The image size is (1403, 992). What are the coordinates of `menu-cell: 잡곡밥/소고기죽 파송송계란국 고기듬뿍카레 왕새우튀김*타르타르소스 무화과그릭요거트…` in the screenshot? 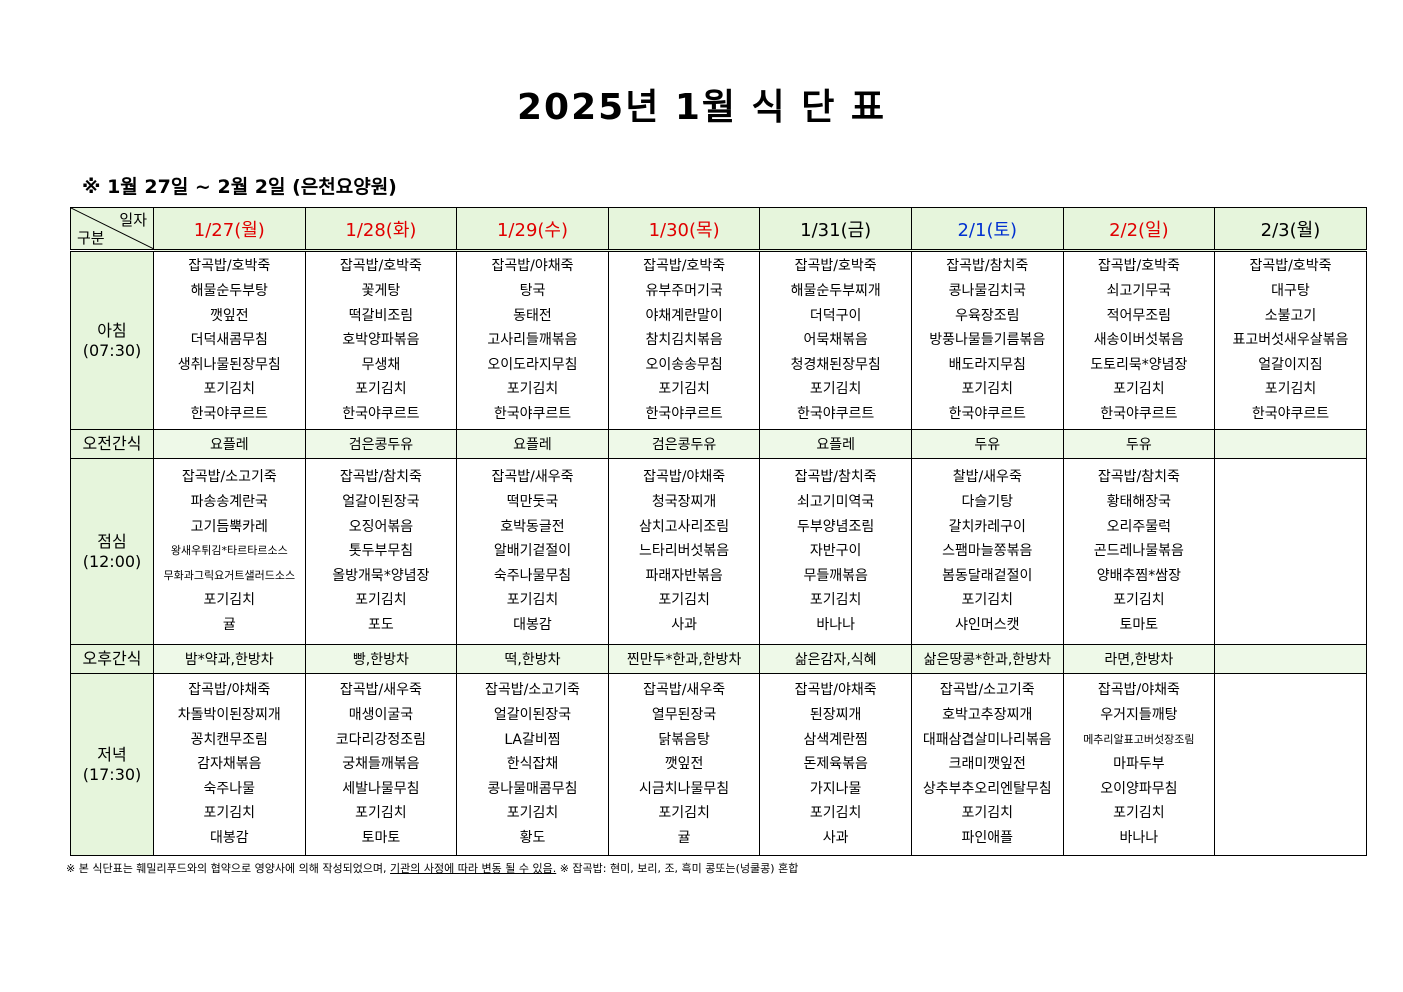 It's located at (229, 551).